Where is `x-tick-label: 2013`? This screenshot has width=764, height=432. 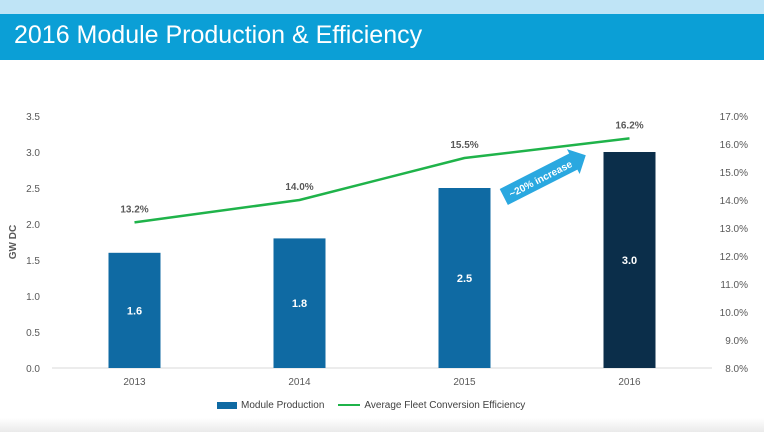 x-tick-label: 2013 is located at coordinates (134, 382).